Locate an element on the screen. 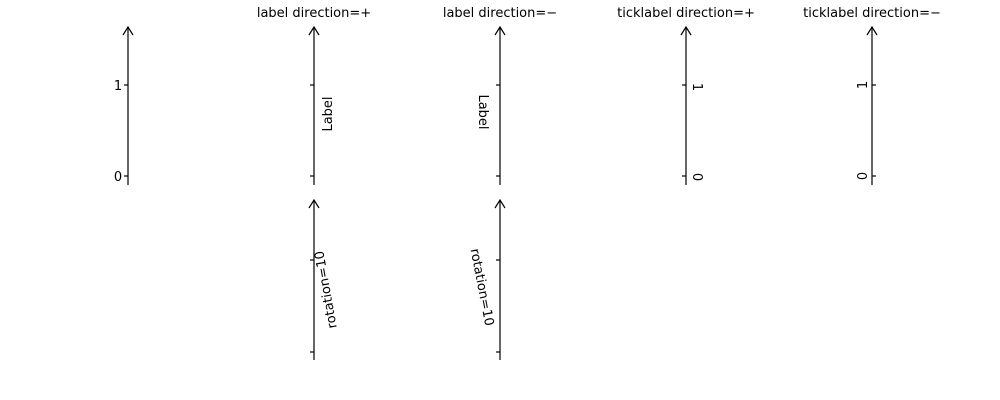 Image resolution: width=1000 pixels, height=400 pixels. panel-3: label direction=− Label is located at coordinates (500, 95).